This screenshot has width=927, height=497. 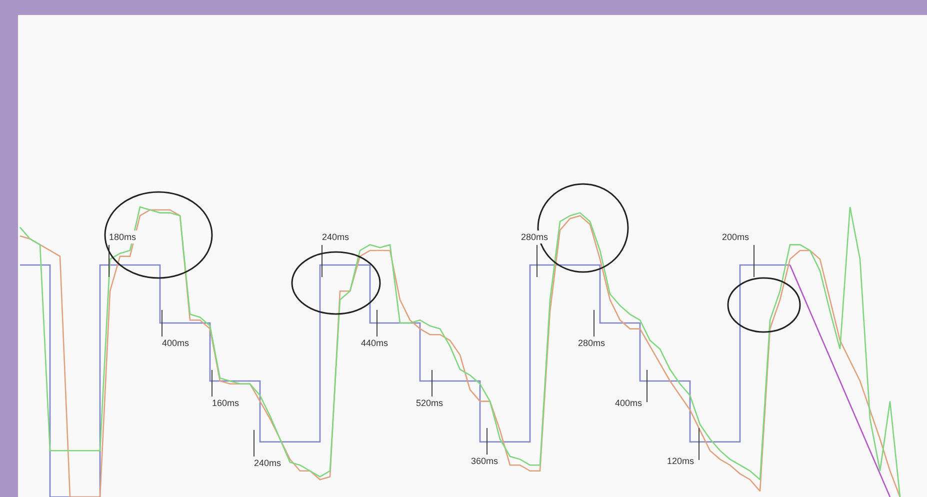 What do you see at coordinates (123, 237) in the screenshot?
I see `annotation: 180ms` at bounding box center [123, 237].